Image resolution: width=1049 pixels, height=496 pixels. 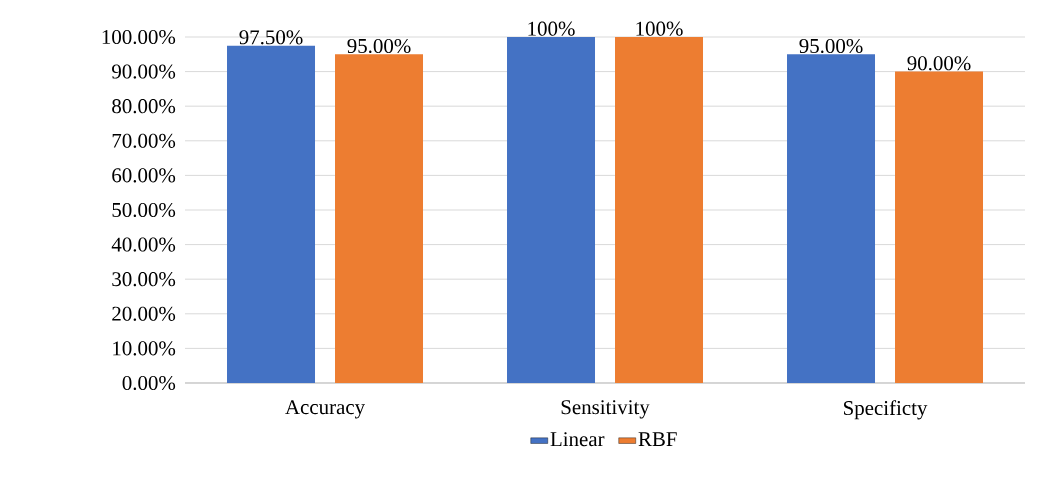 I want to click on y-tick-label: 50.00%, so click(x=144, y=210).